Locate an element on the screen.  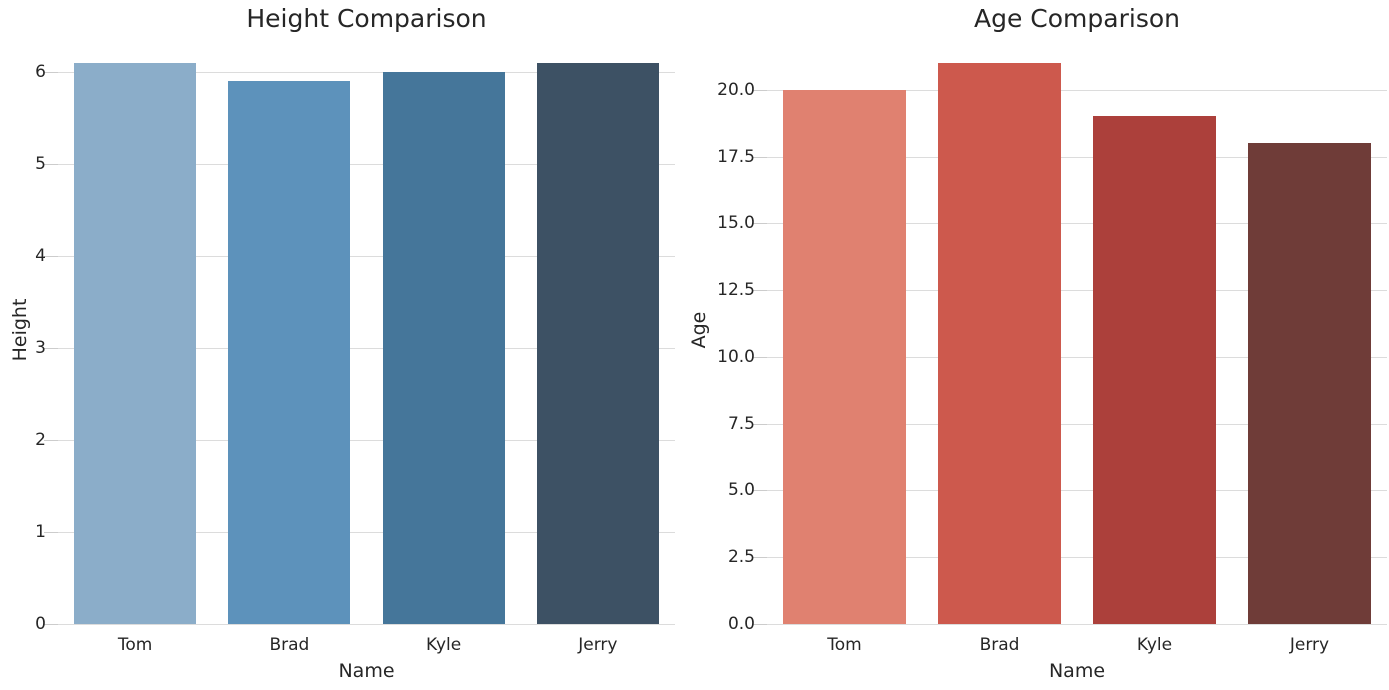
y-tick-label: 3 is located at coordinates (40, 348).